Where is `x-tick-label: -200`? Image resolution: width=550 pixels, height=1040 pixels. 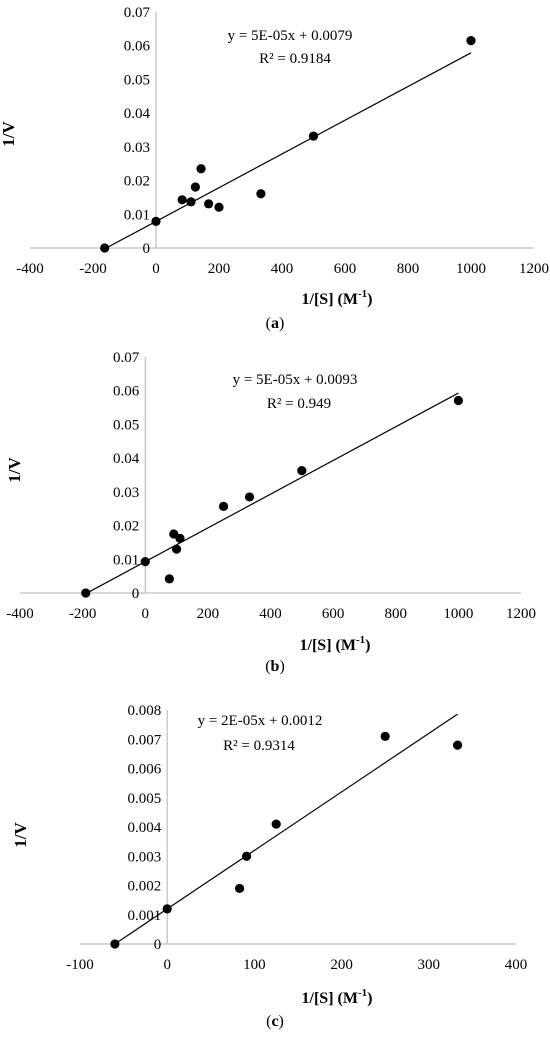 x-tick-label: -200 is located at coordinates (83, 614).